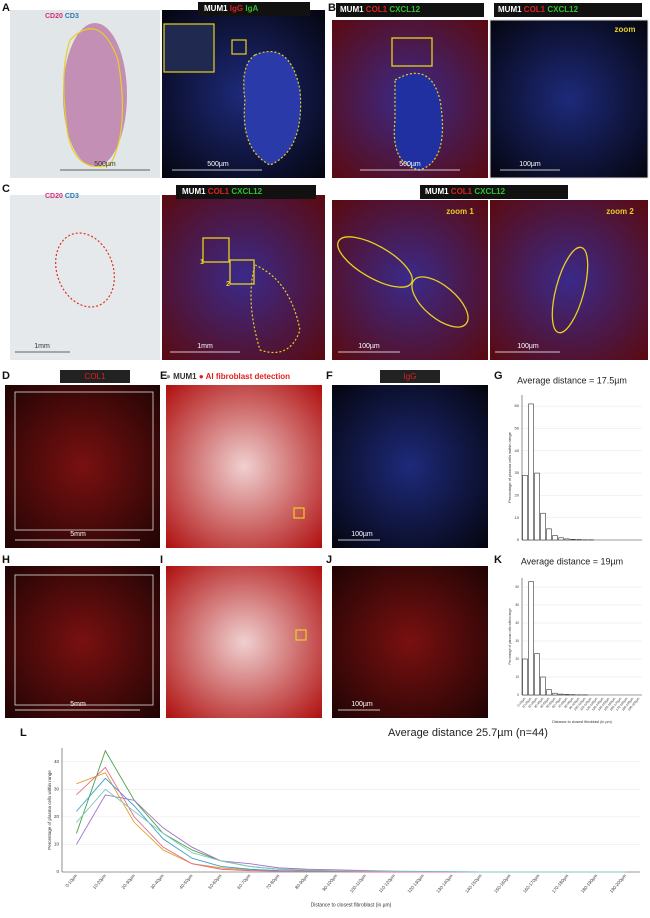 Image resolution: width=650 pixels, height=918 pixels. Describe the element at coordinates (415, 883) in the screenshot. I see `x-tick-label: 120-130µm` at that location.